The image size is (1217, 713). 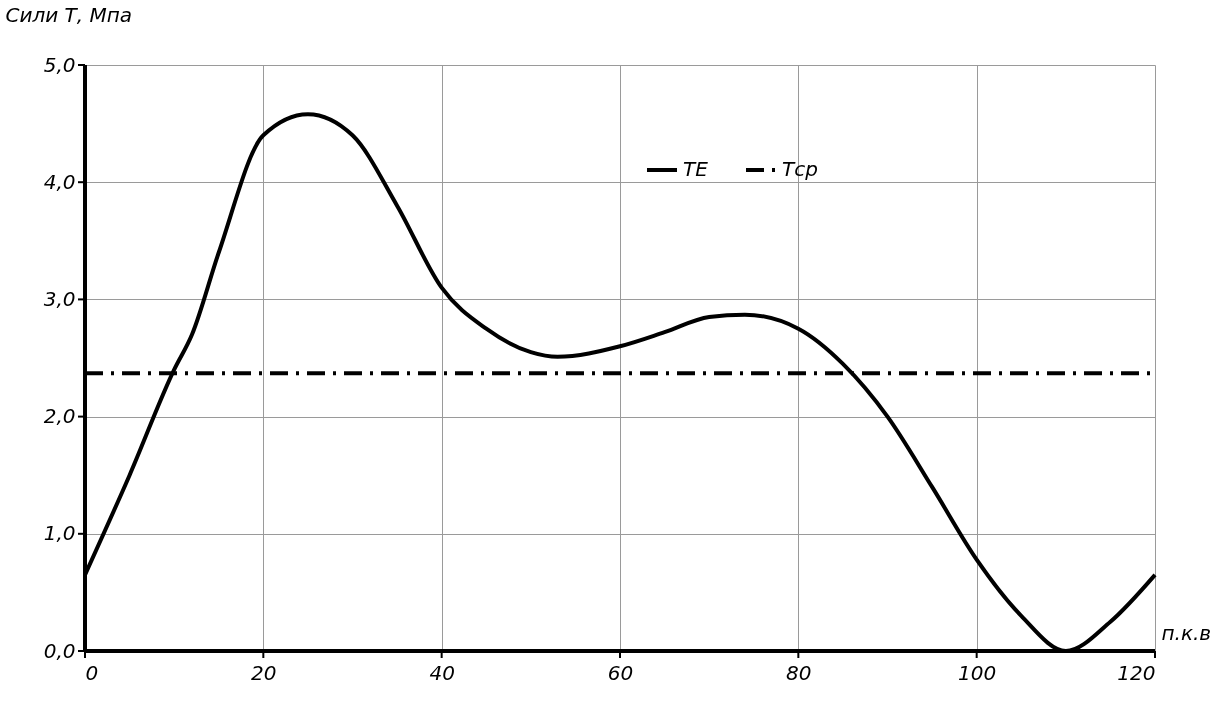 What do you see at coordinates (59, 64) in the screenshot?
I see `y-tick-label: 5,0` at bounding box center [59, 64].